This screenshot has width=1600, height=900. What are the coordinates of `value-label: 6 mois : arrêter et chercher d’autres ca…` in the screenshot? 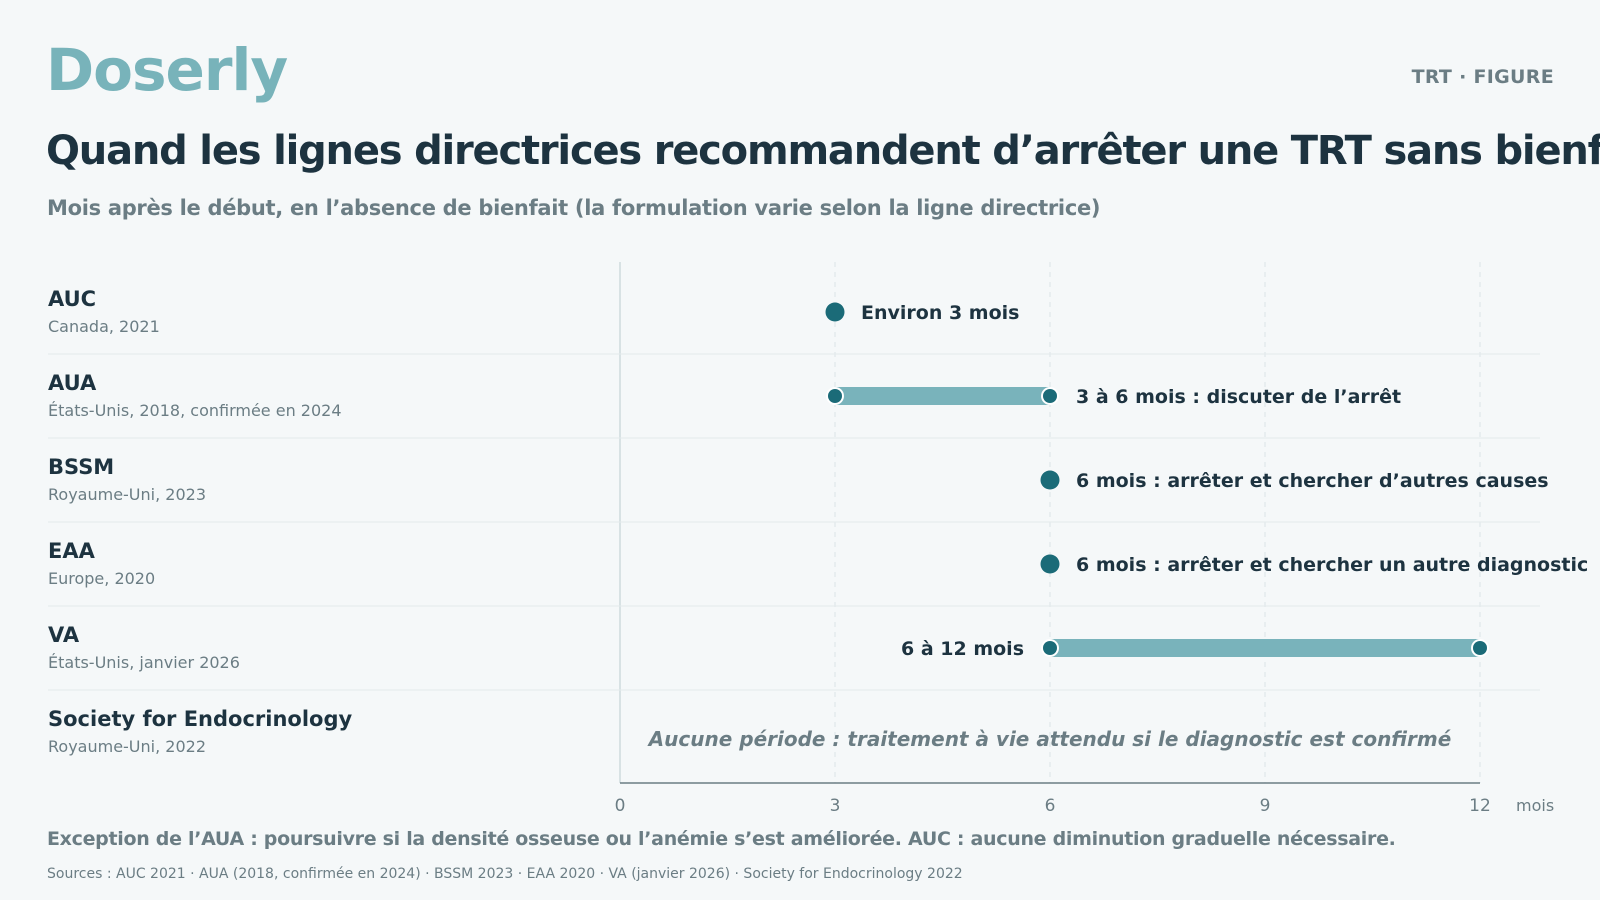 It's located at (1312, 481).